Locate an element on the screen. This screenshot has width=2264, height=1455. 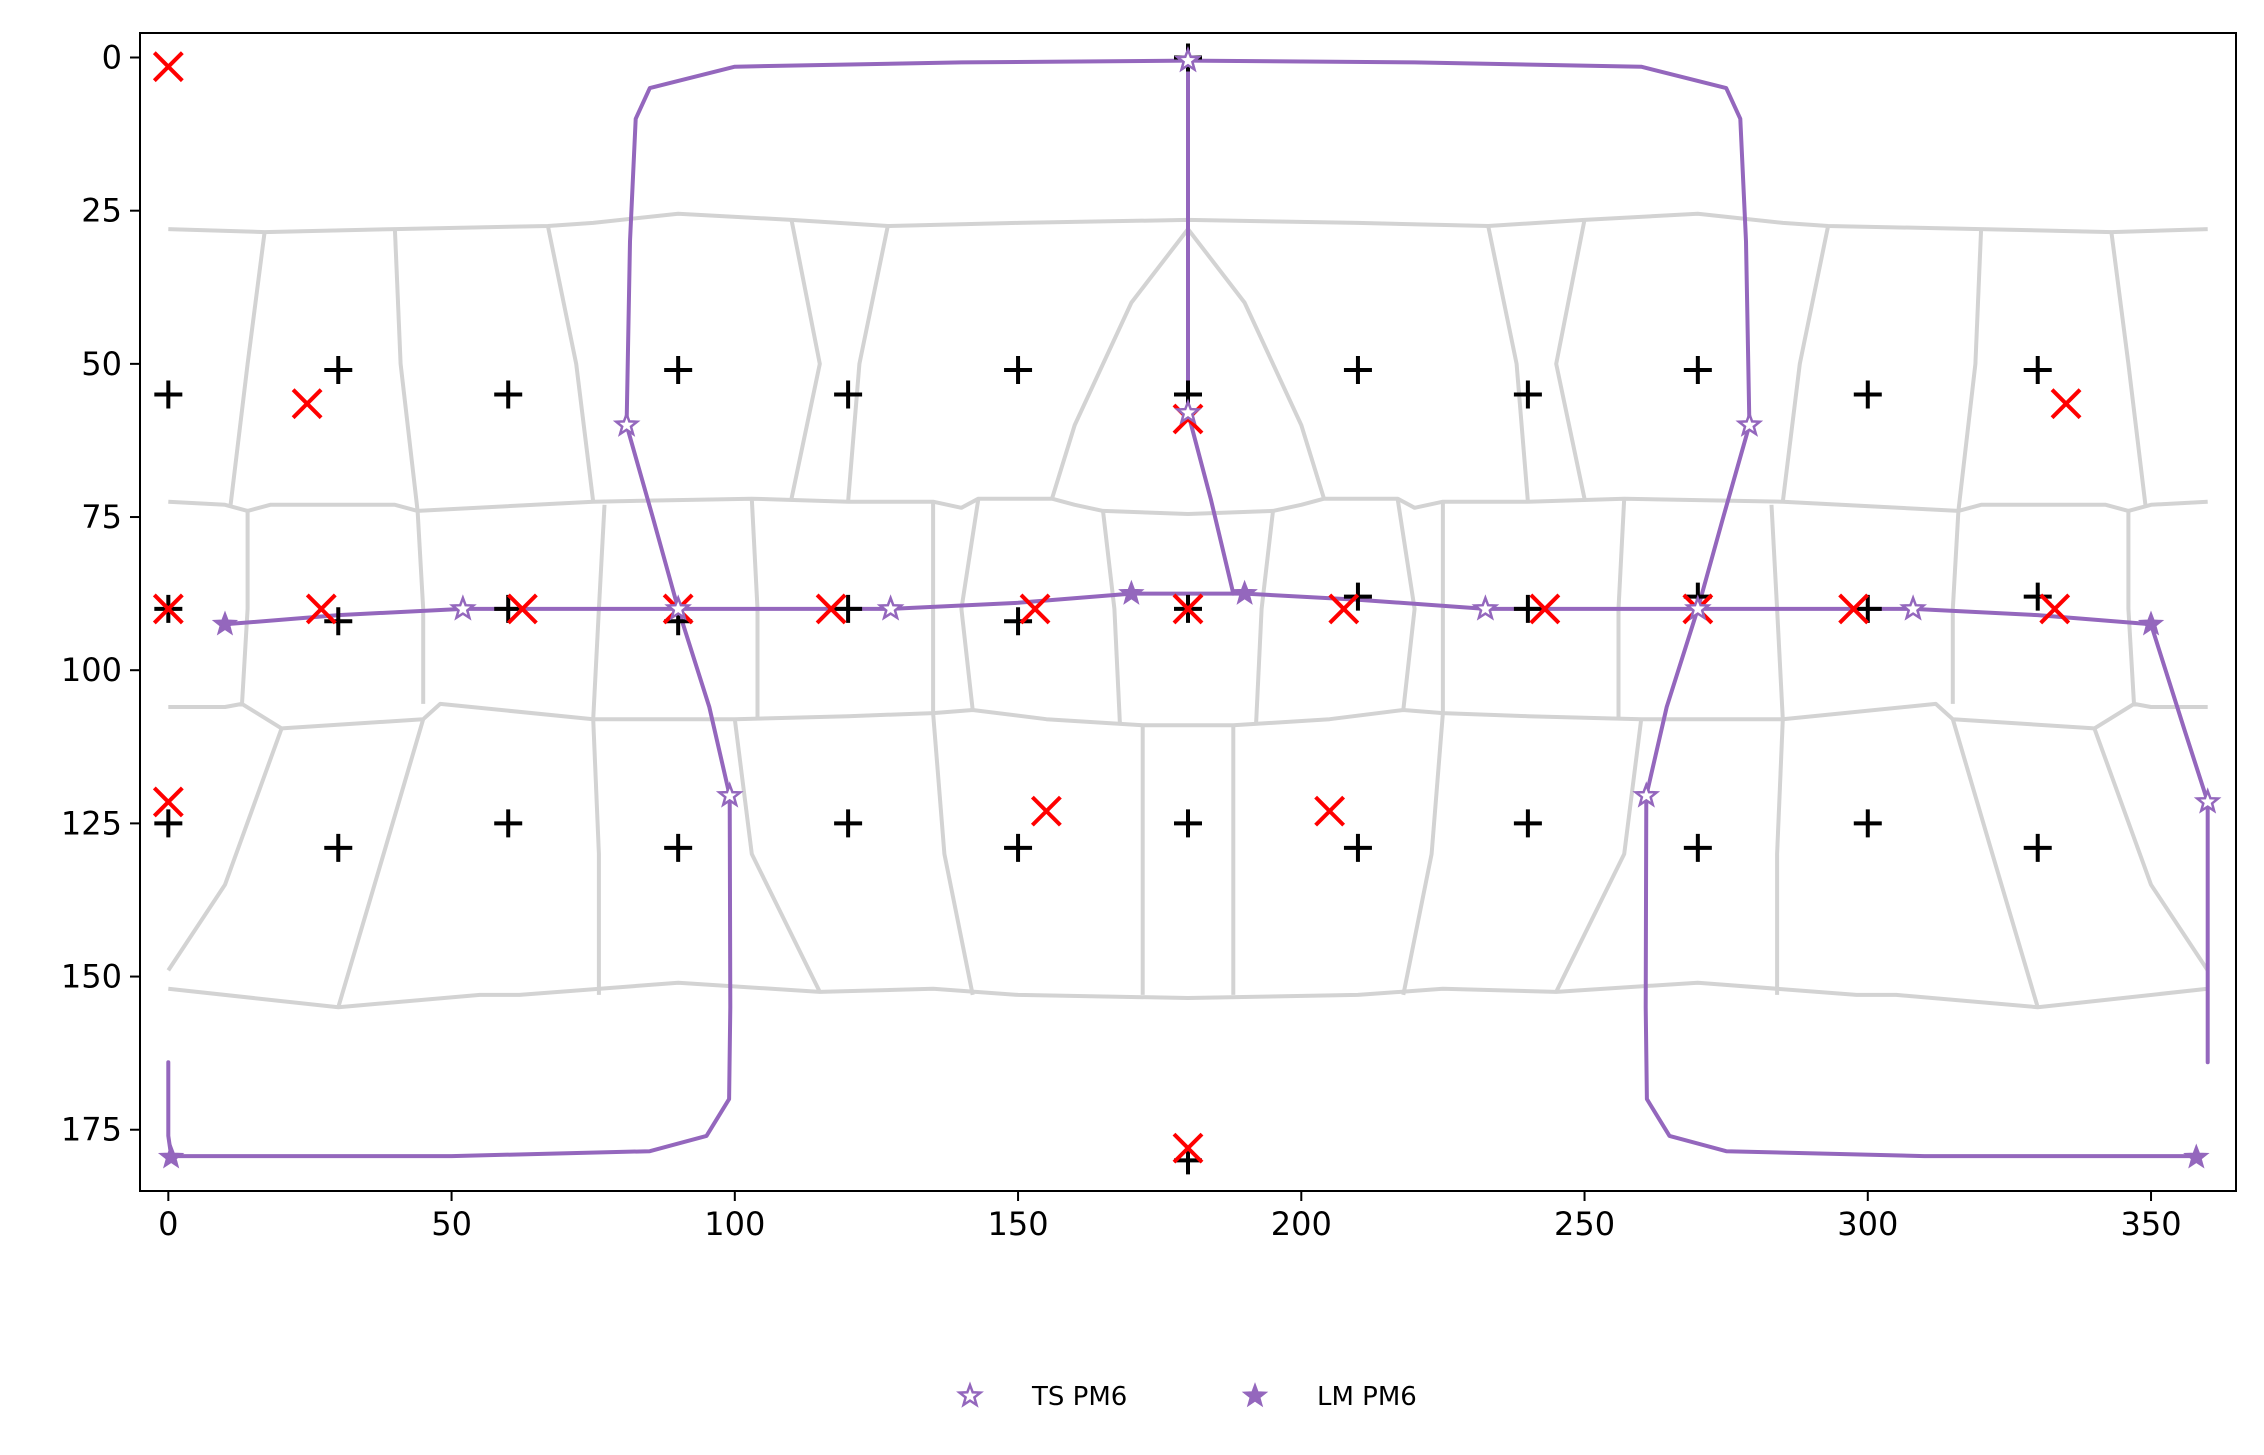
x-tick-label: 100 is located at coordinates (734, 1224).